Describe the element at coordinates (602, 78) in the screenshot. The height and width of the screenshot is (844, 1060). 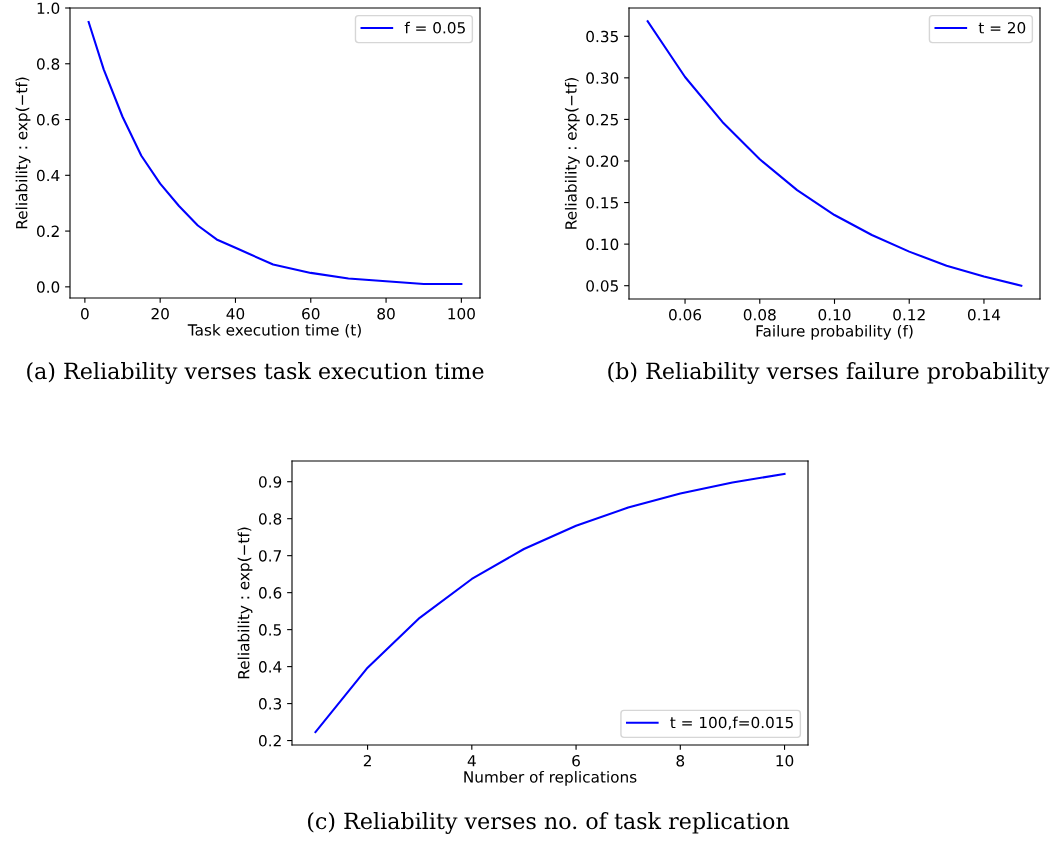
I see `y-tick-label: 0.30` at that location.